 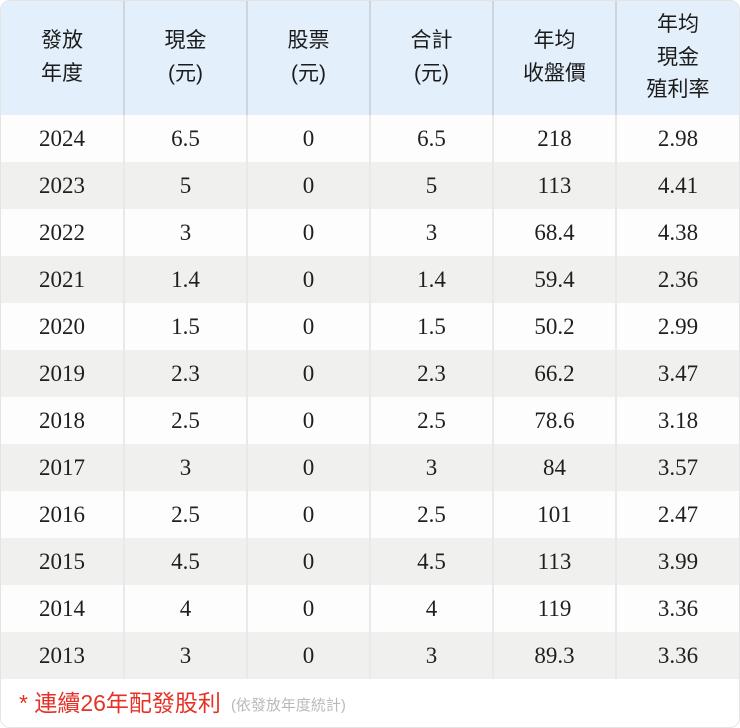 I want to click on table-row: 2024 6.5 0 6.5 218 2.98, so click(x=370, y=138).